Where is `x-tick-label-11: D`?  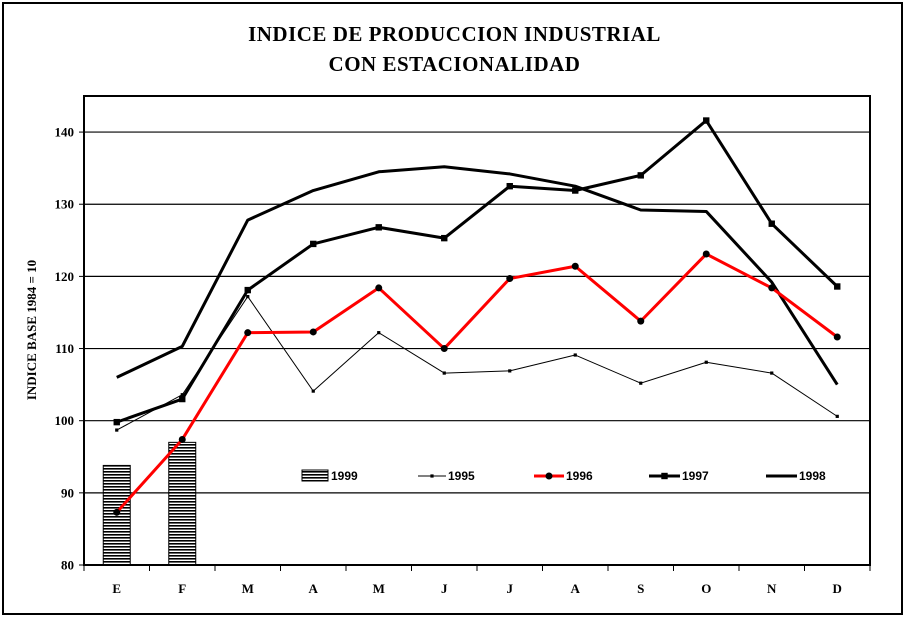 x-tick-label-11: D is located at coordinates (837, 588).